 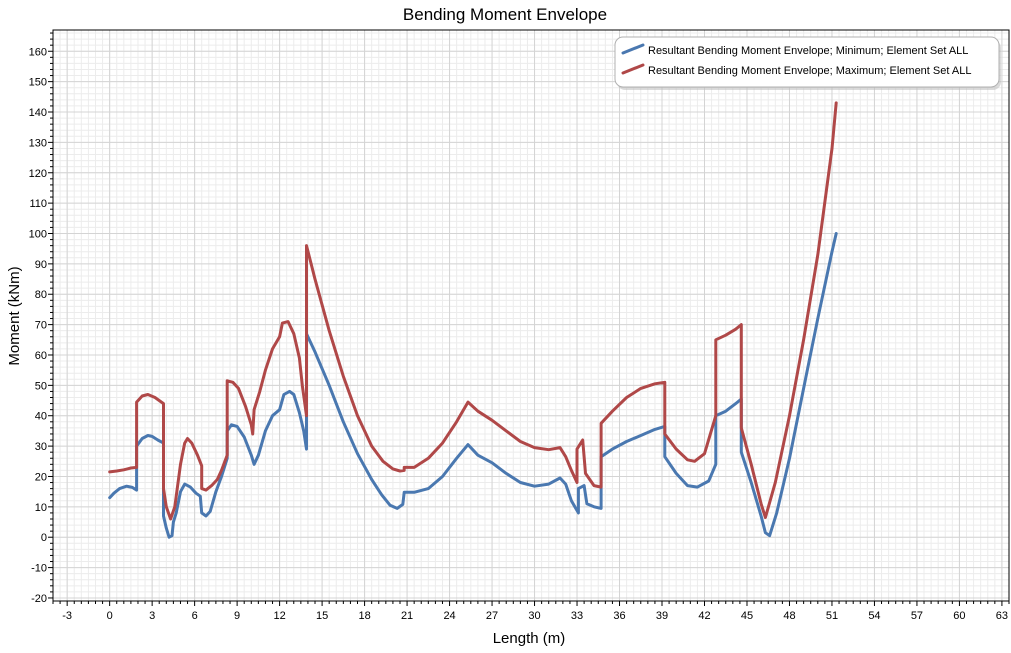 I want to click on x-tick-label: 27, so click(x=492, y=616).